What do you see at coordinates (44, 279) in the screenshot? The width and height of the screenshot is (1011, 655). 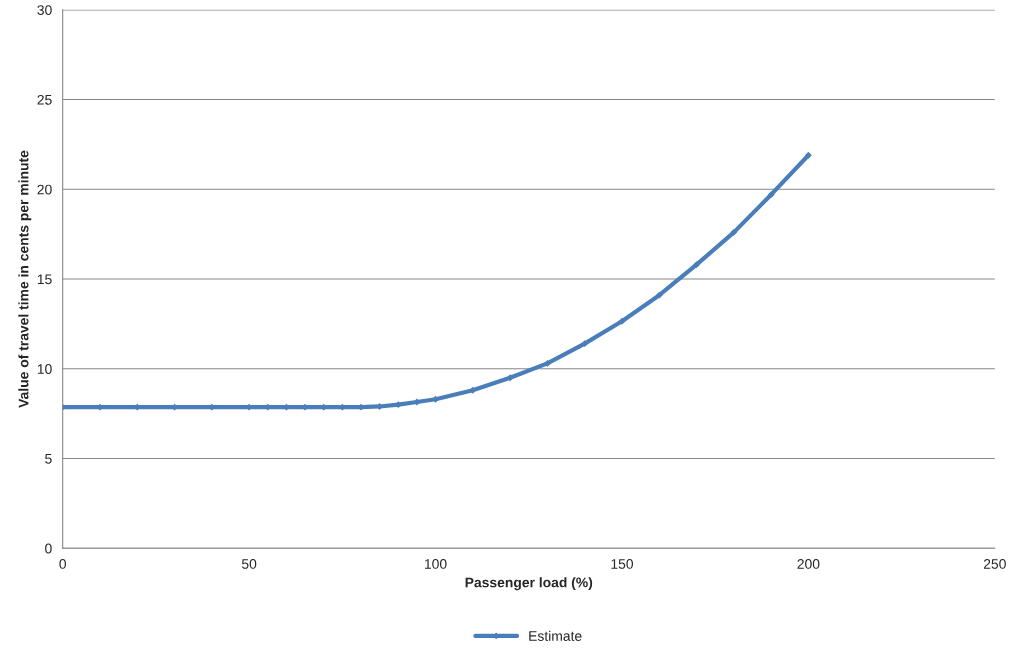 I see `y-tick-label: 15` at bounding box center [44, 279].